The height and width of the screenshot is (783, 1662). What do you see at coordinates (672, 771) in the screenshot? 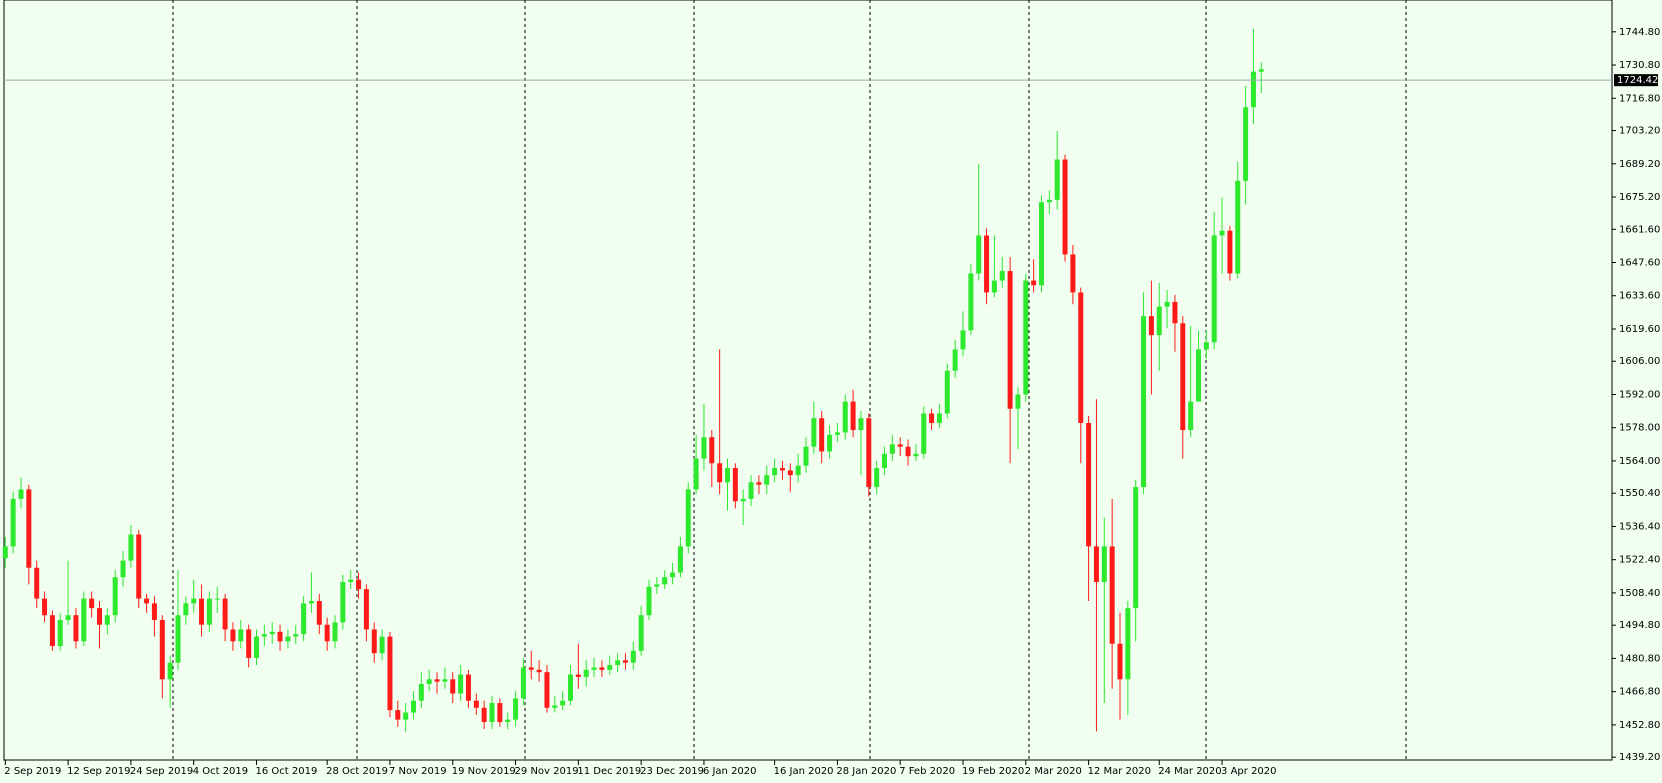
I see `x-tick-label: 23 Dec 2019` at bounding box center [672, 771].